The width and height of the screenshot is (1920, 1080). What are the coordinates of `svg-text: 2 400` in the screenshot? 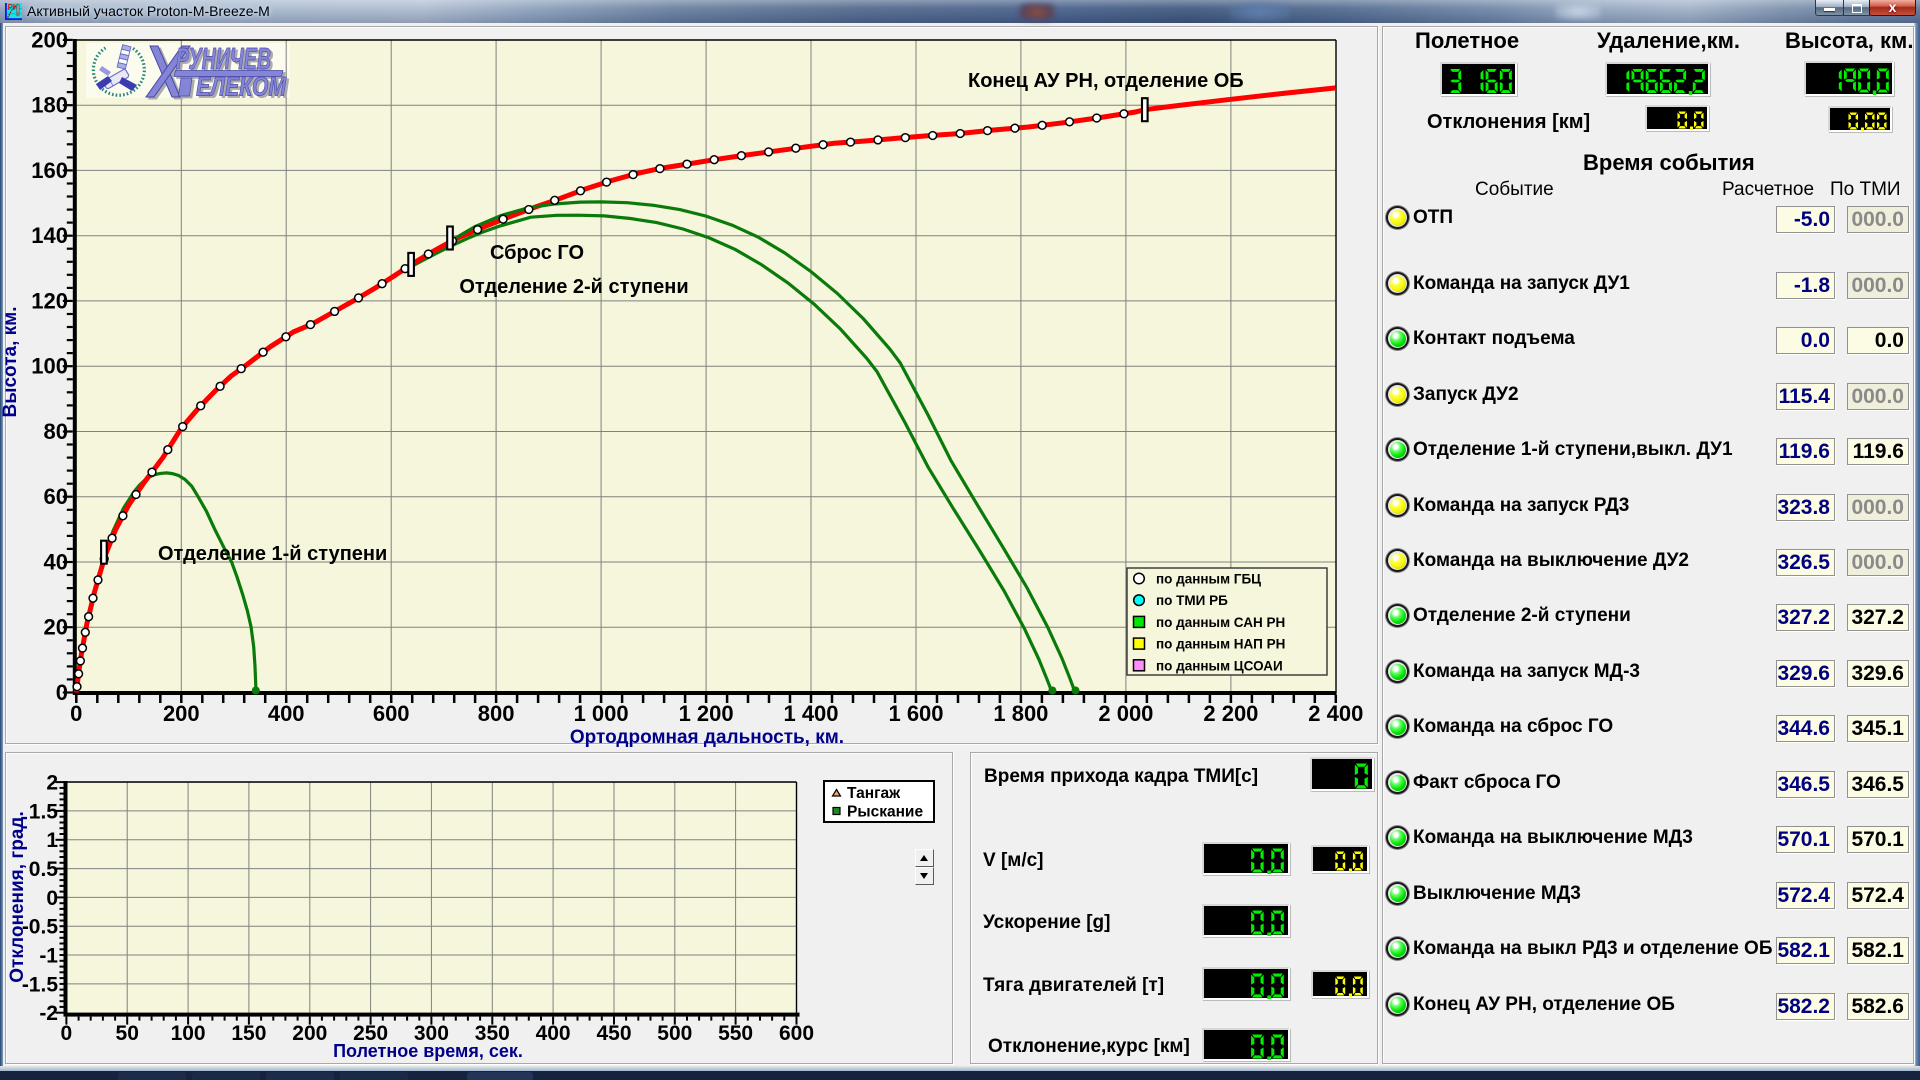 It's located at (1335, 713).